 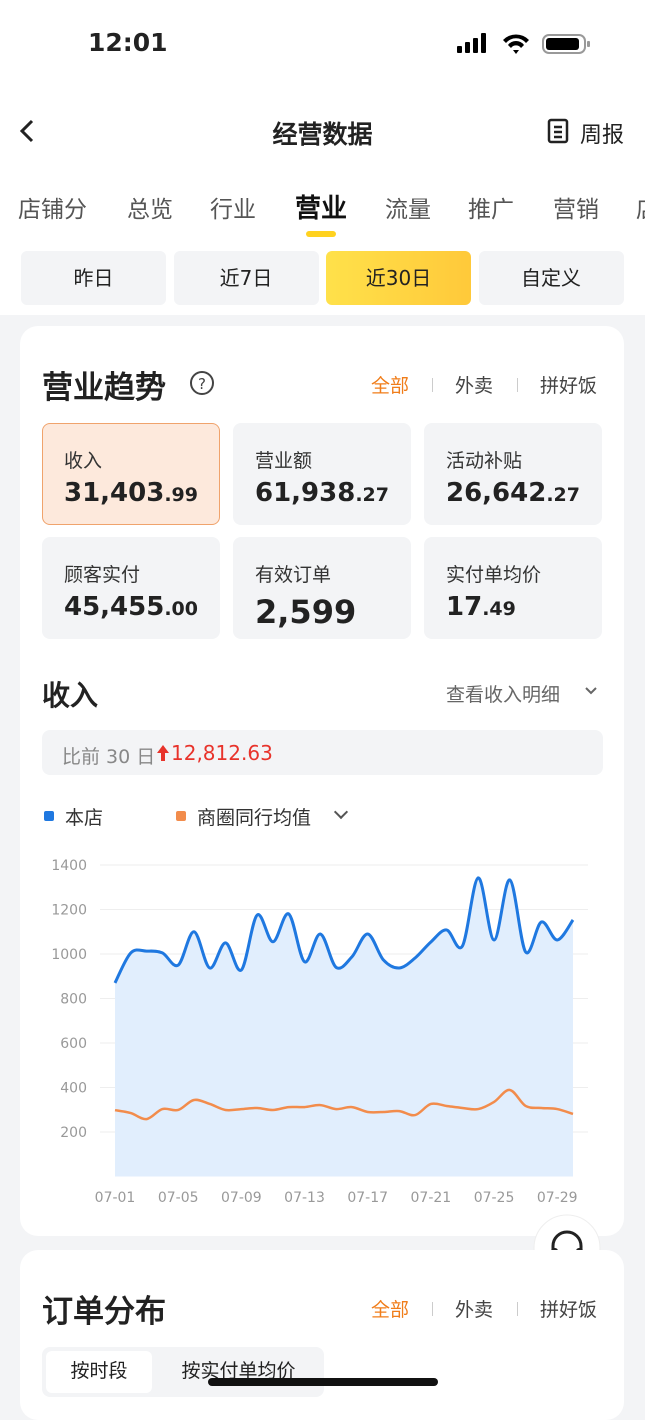 I want to click on y-tick-label: 600, so click(x=73, y=1044).